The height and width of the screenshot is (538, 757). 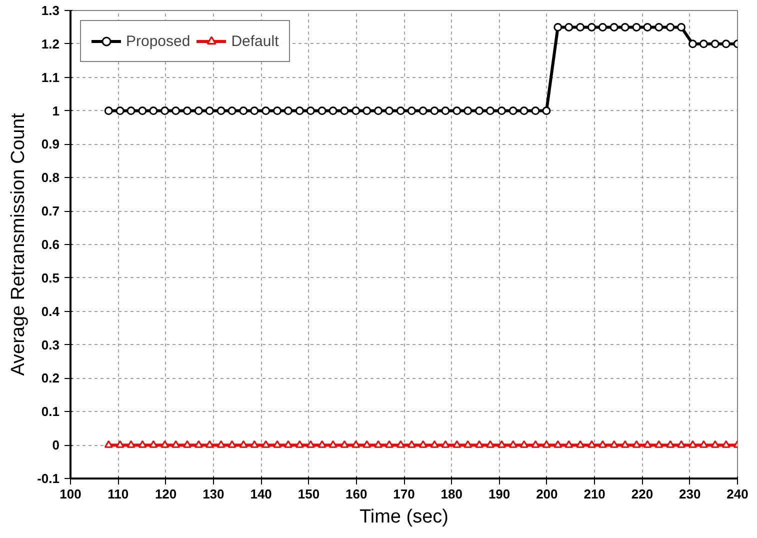 I want to click on y-tick-label: 0, so click(x=56, y=445).